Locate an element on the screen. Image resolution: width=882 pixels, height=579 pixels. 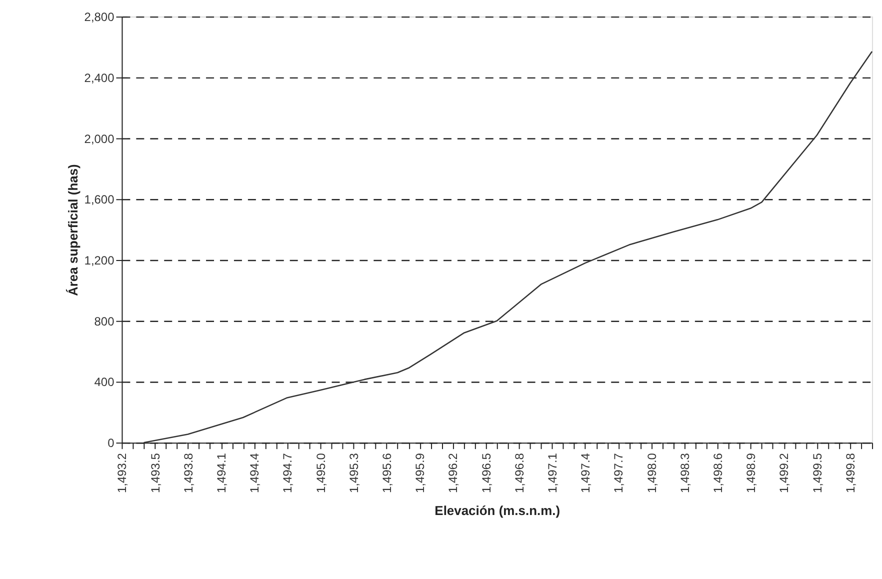
x-tick-label: 1,496.2 is located at coordinates (453, 473).